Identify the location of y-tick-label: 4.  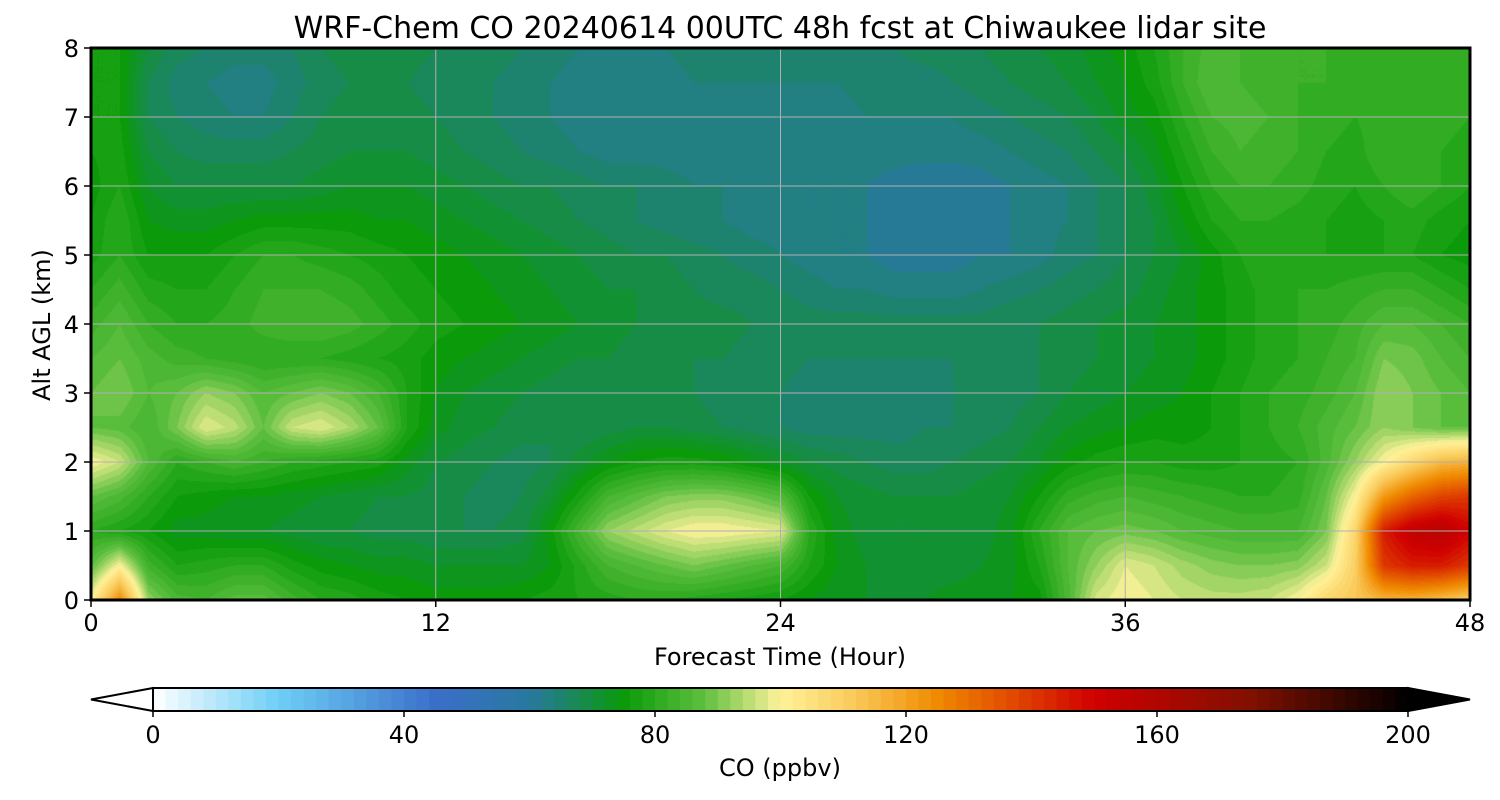
(71, 325).